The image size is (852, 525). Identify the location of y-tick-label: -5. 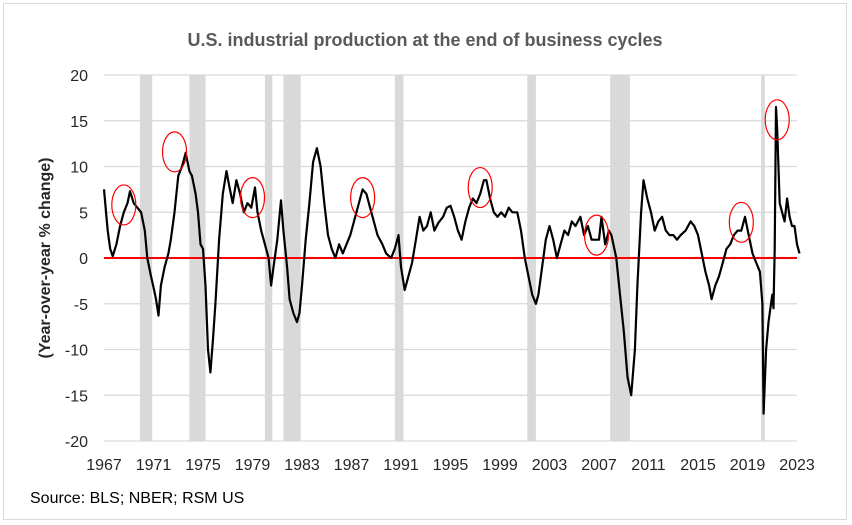
(81, 305).